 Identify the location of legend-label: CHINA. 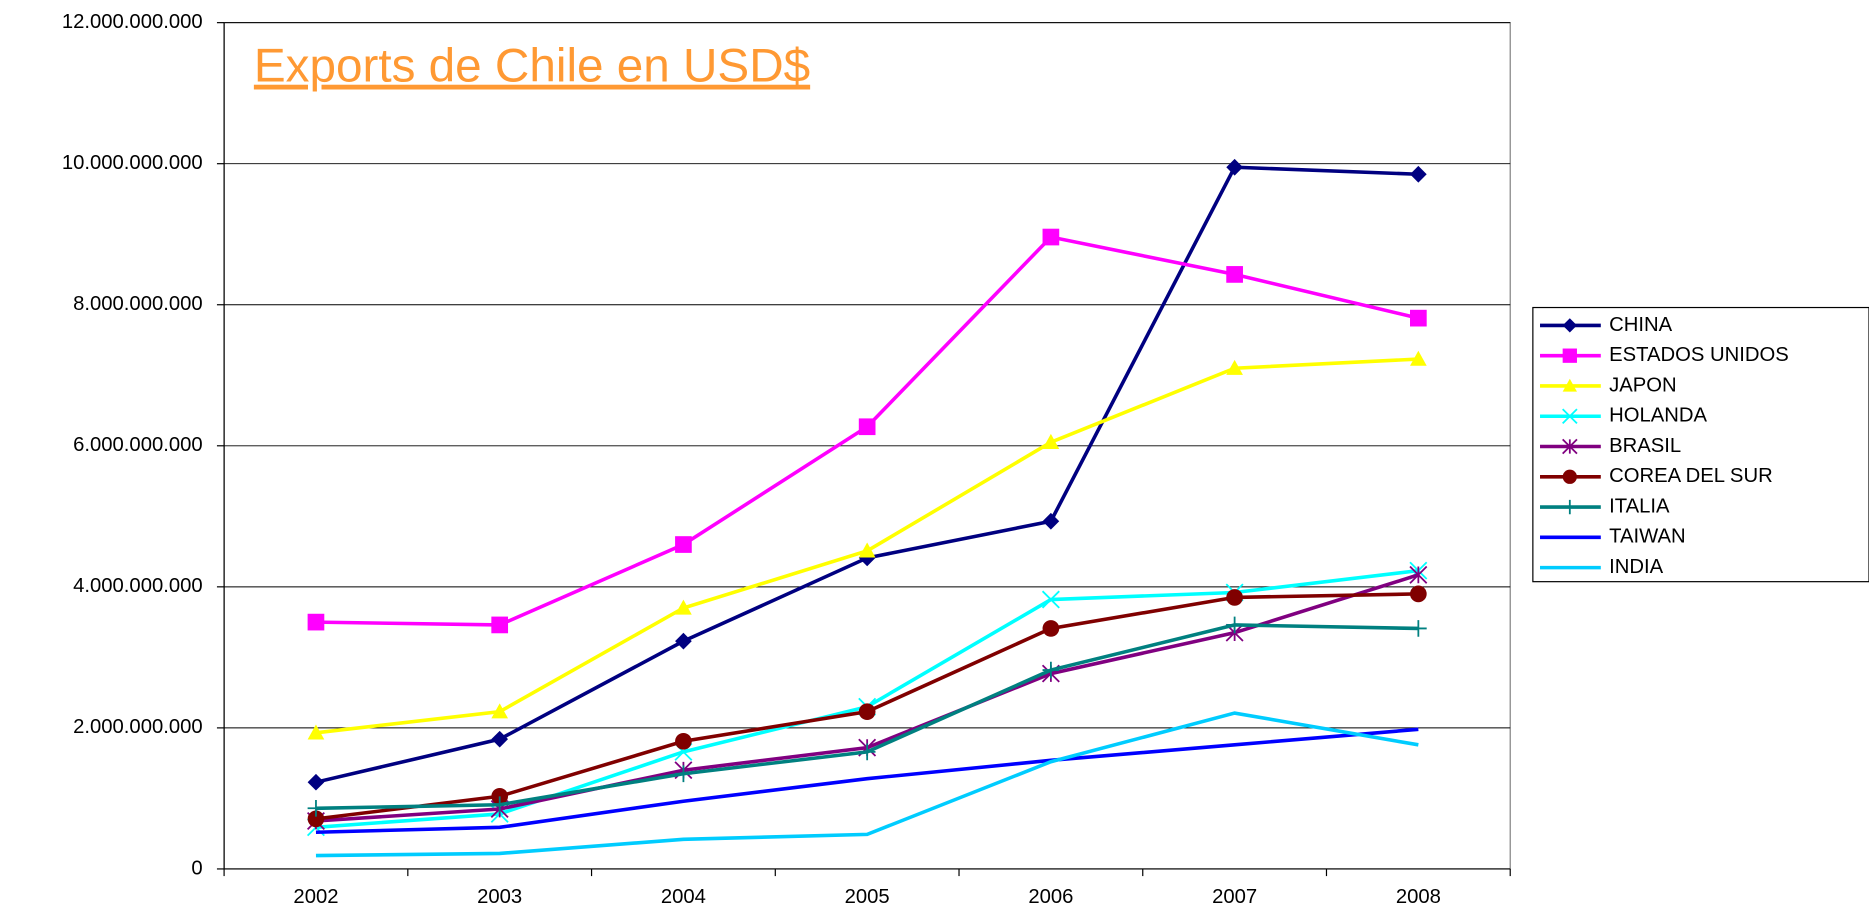
(1640, 325).